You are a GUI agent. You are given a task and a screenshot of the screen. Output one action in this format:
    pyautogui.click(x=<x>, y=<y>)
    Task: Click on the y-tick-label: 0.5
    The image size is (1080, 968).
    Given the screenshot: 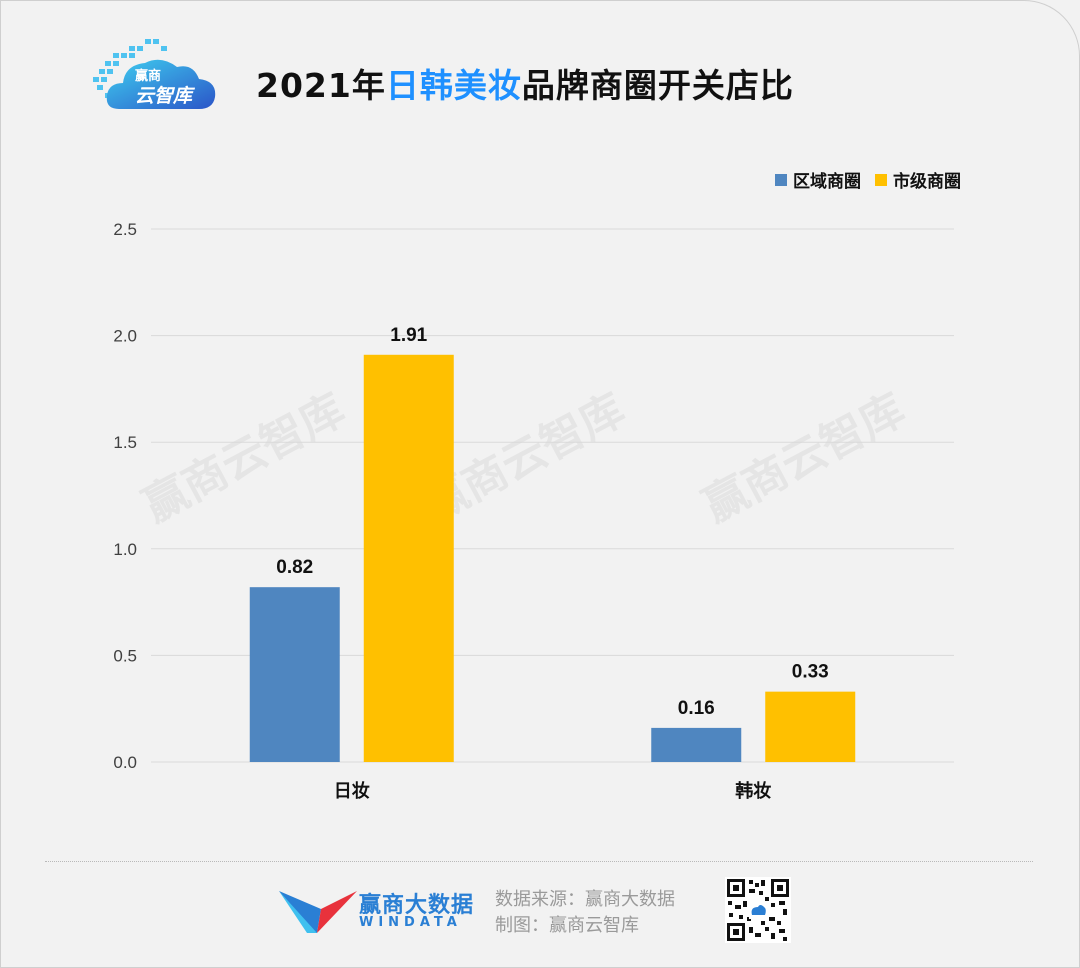 What is the action you would take?
    pyautogui.click(x=125, y=655)
    